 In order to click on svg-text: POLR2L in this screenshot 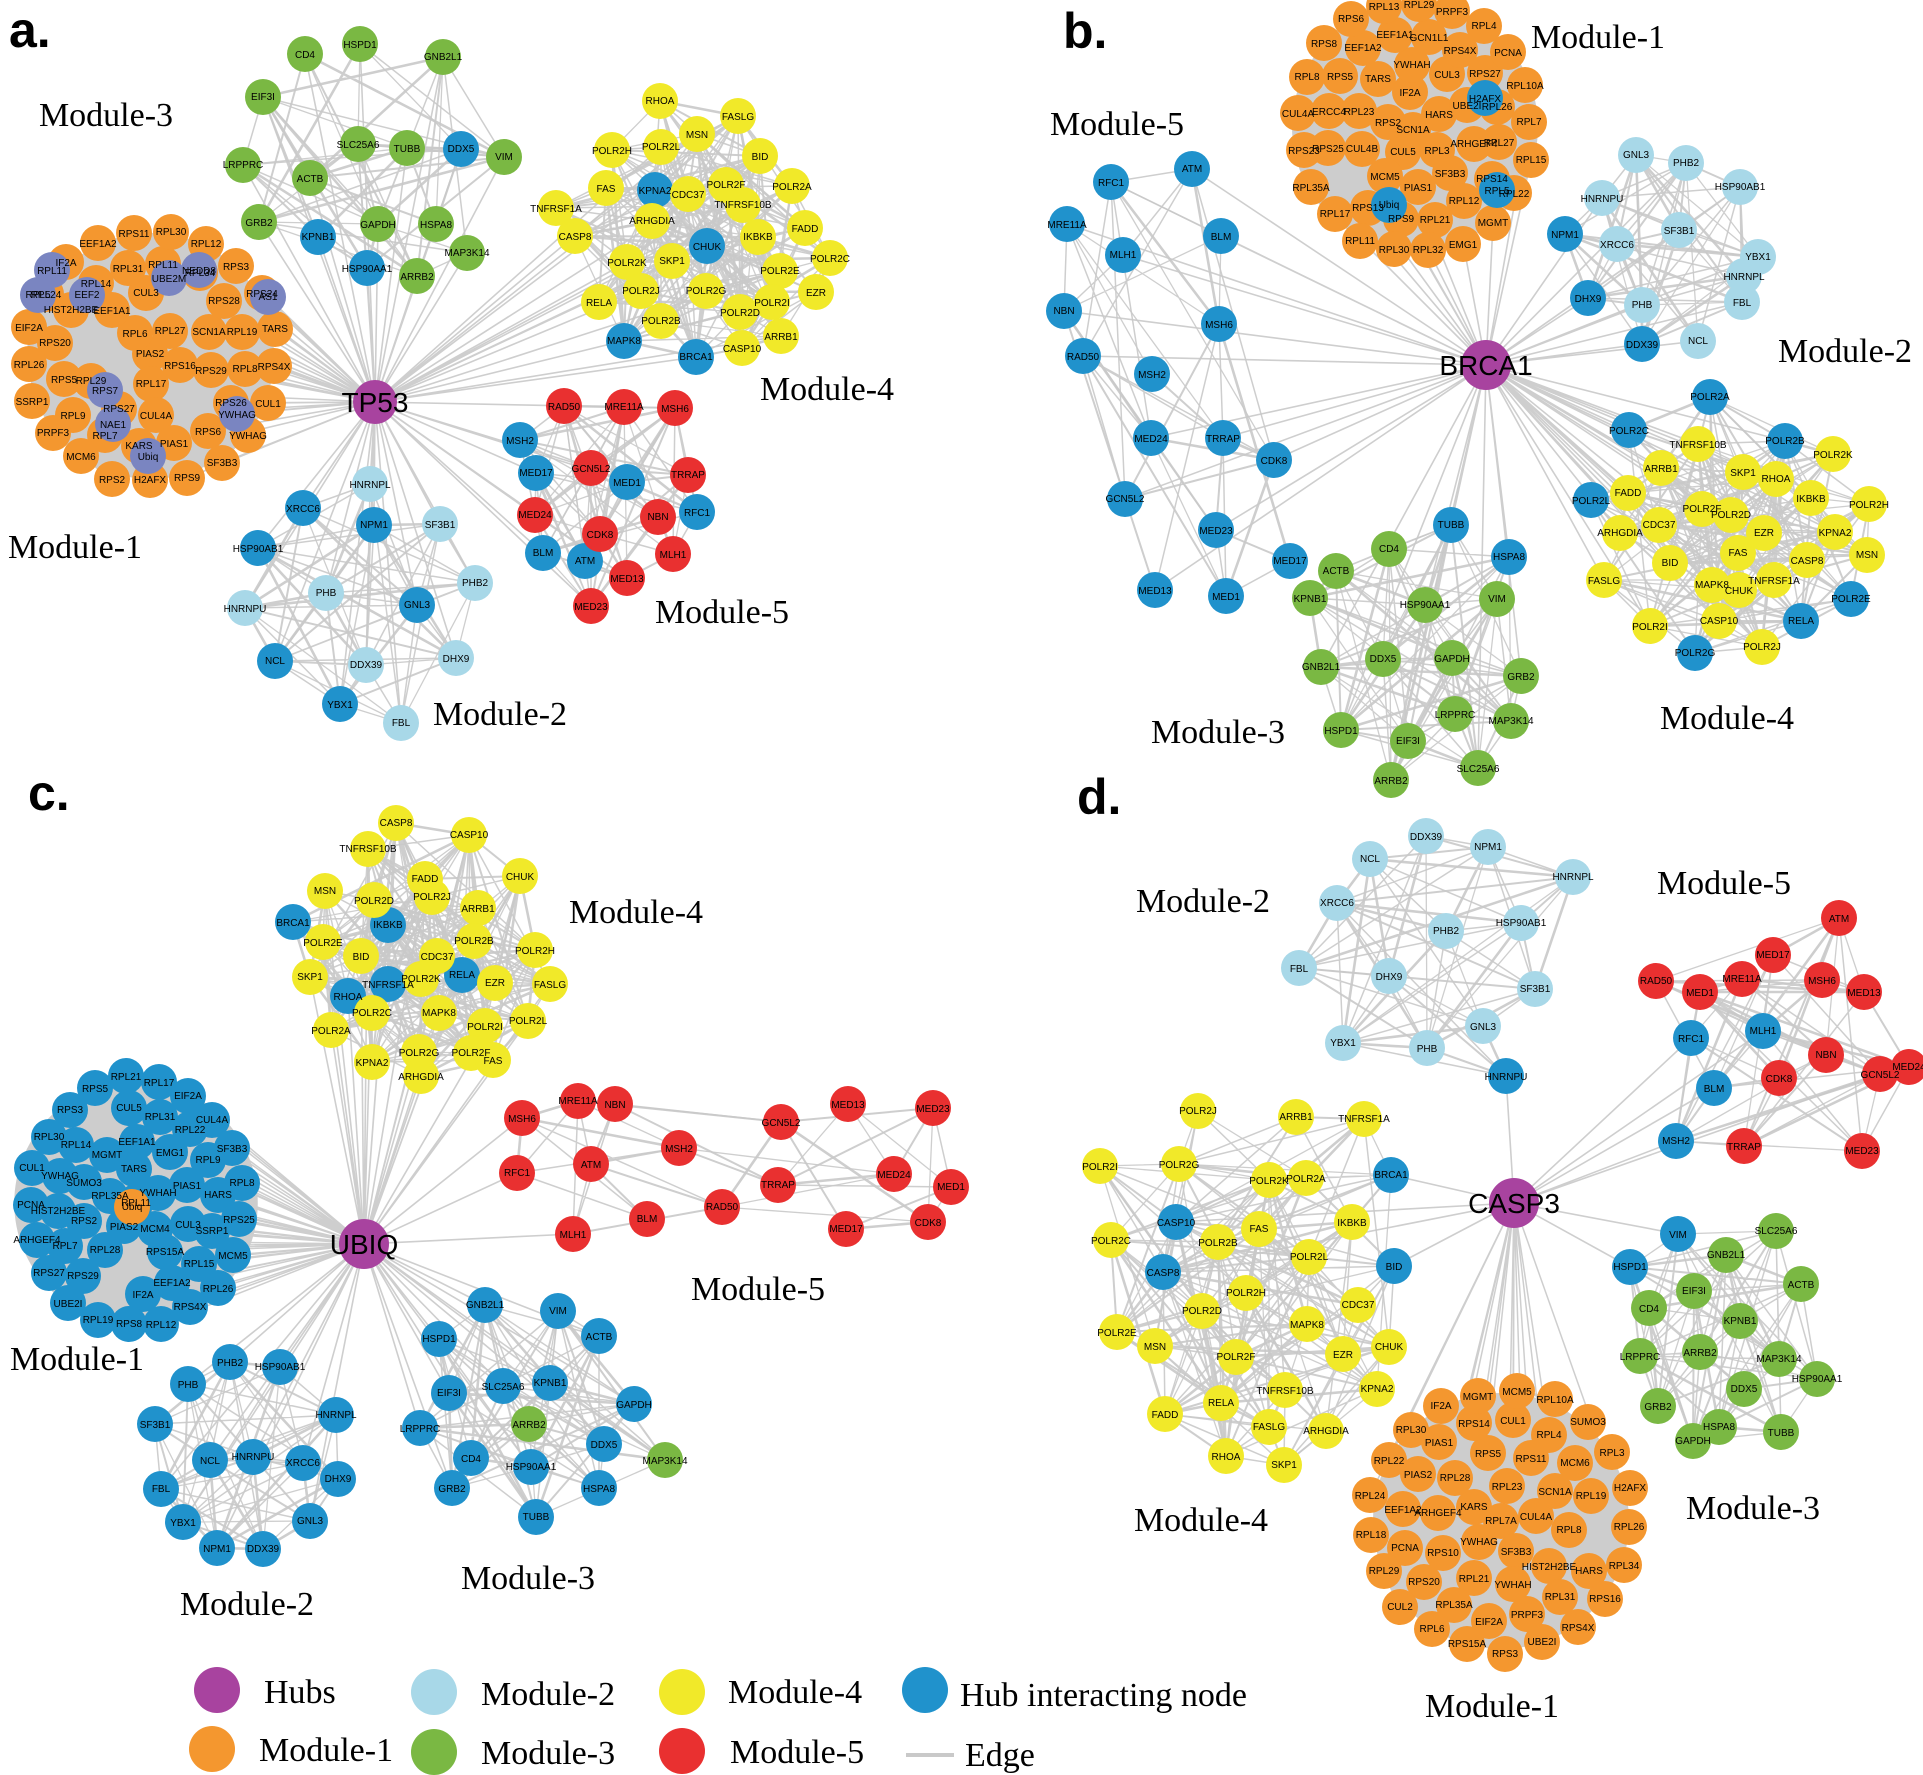, I will do `click(1309, 1257)`.